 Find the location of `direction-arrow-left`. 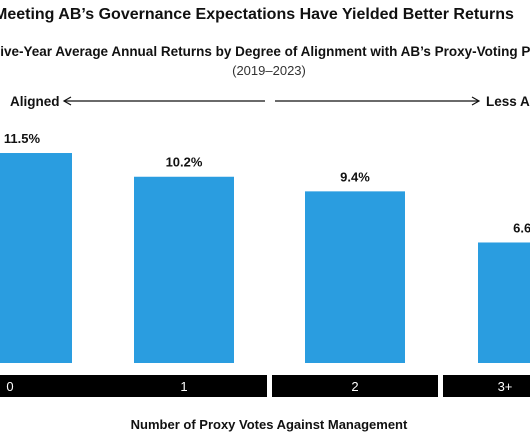

direction-arrow-left is located at coordinates (163, 101).